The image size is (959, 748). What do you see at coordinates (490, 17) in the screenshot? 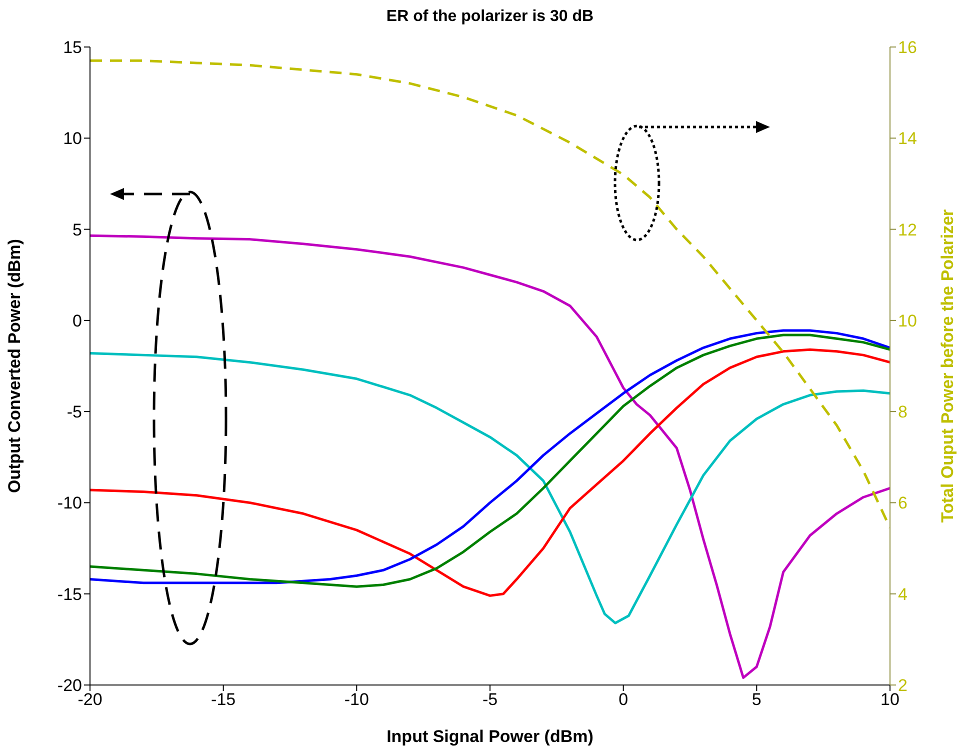
I see `chart-title: ER of the polarizer is 30 dB` at bounding box center [490, 17].